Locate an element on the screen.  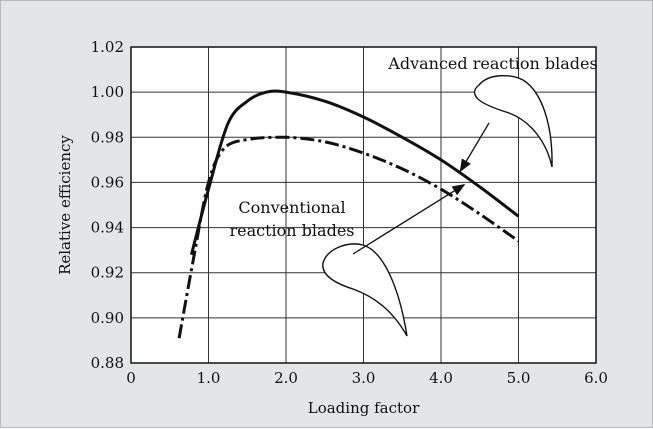
x-tick-label: 3.0 is located at coordinates (364, 378).